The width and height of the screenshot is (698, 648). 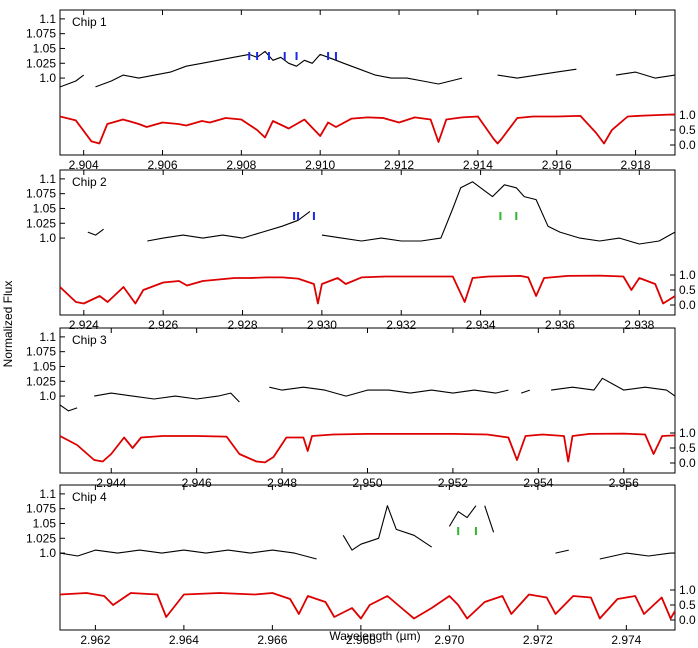 What do you see at coordinates (320, 165) in the screenshot?
I see `x-tick-label: 2.910` at bounding box center [320, 165].